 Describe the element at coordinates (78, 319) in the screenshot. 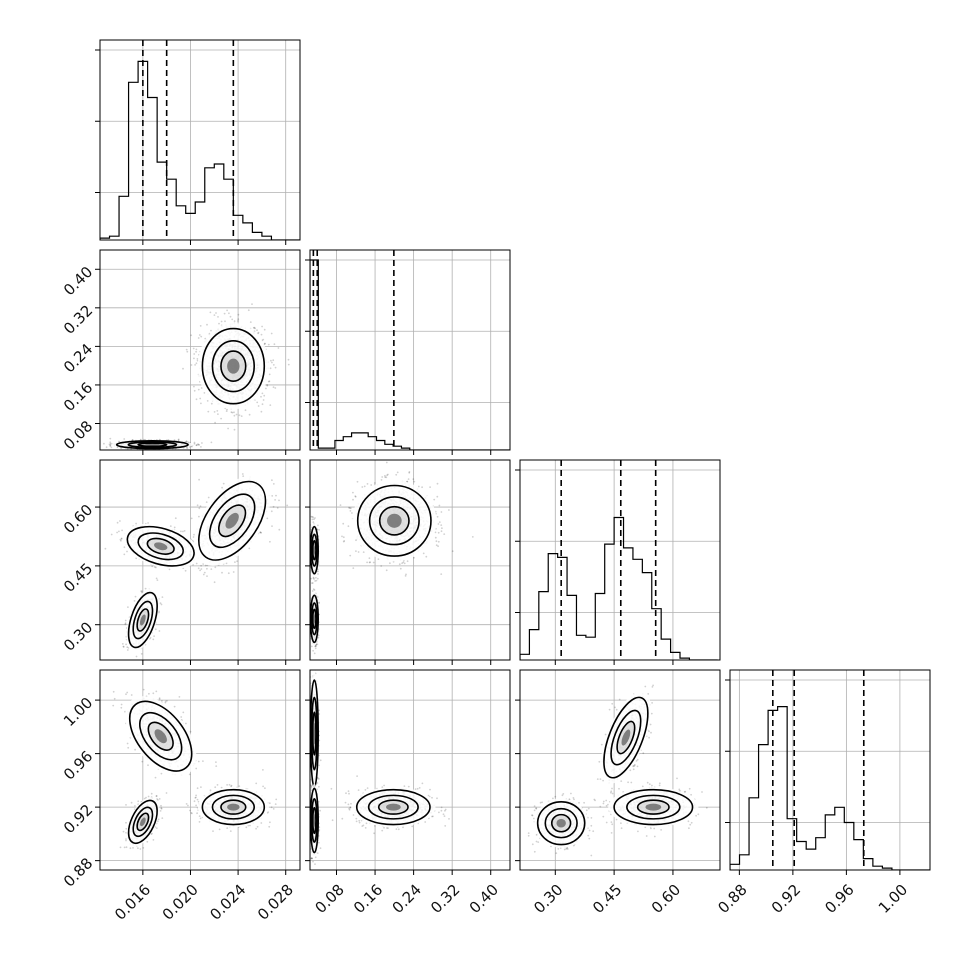

I see `y-tick-label: 0.32` at that location.